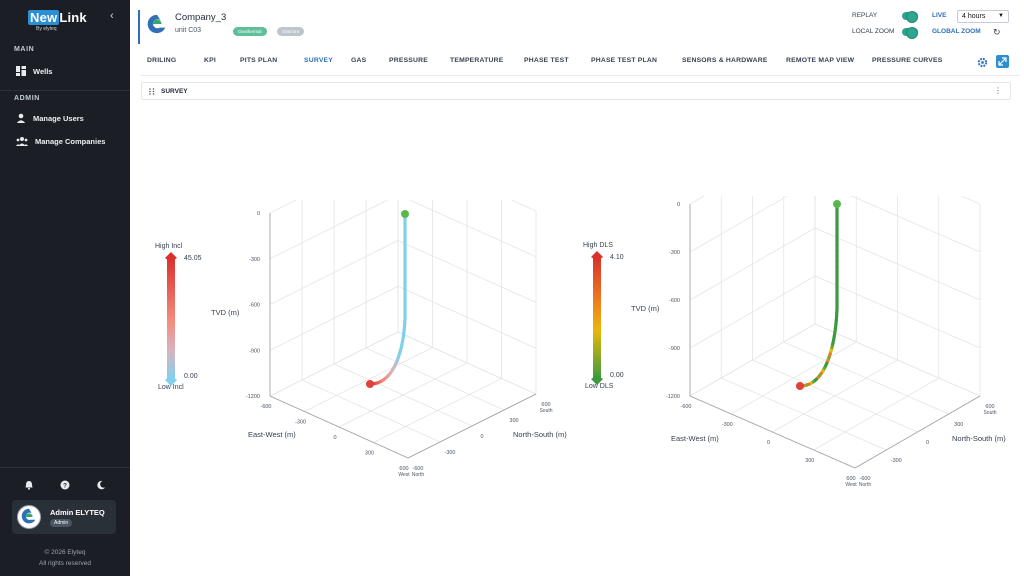  I want to click on help-icon: ?, so click(65, 485).